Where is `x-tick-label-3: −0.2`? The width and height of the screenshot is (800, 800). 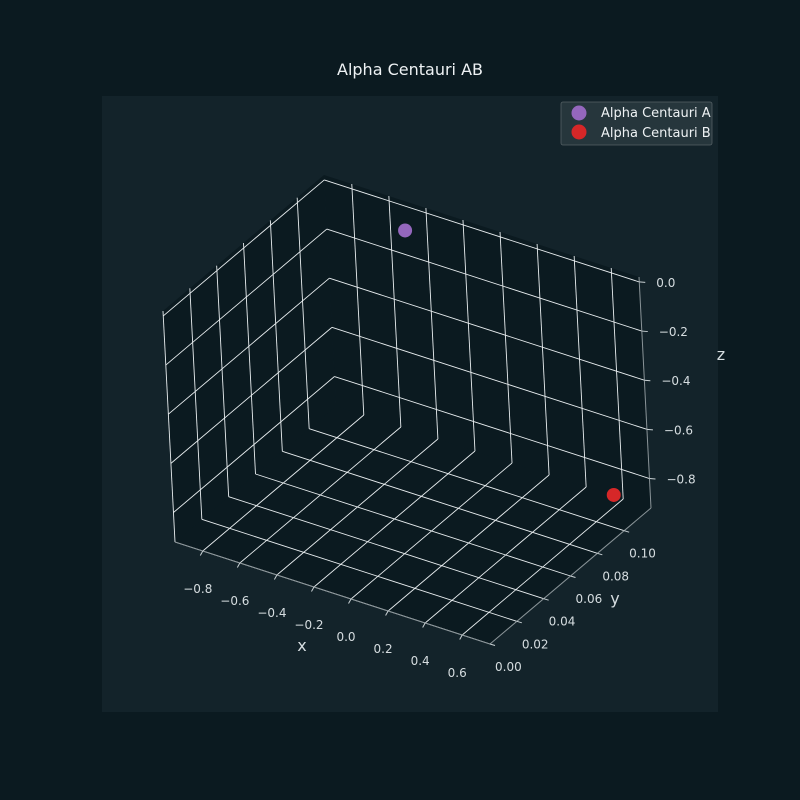
x-tick-label-3: −0.2 is located at coordinates (308, 625).